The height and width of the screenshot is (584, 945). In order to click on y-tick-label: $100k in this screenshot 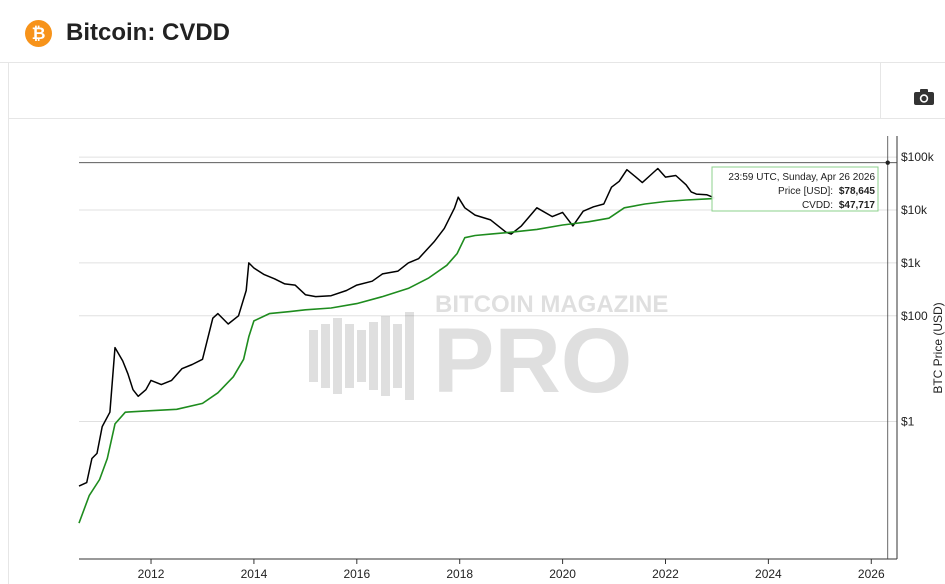, I will do `click(918, 157)`.